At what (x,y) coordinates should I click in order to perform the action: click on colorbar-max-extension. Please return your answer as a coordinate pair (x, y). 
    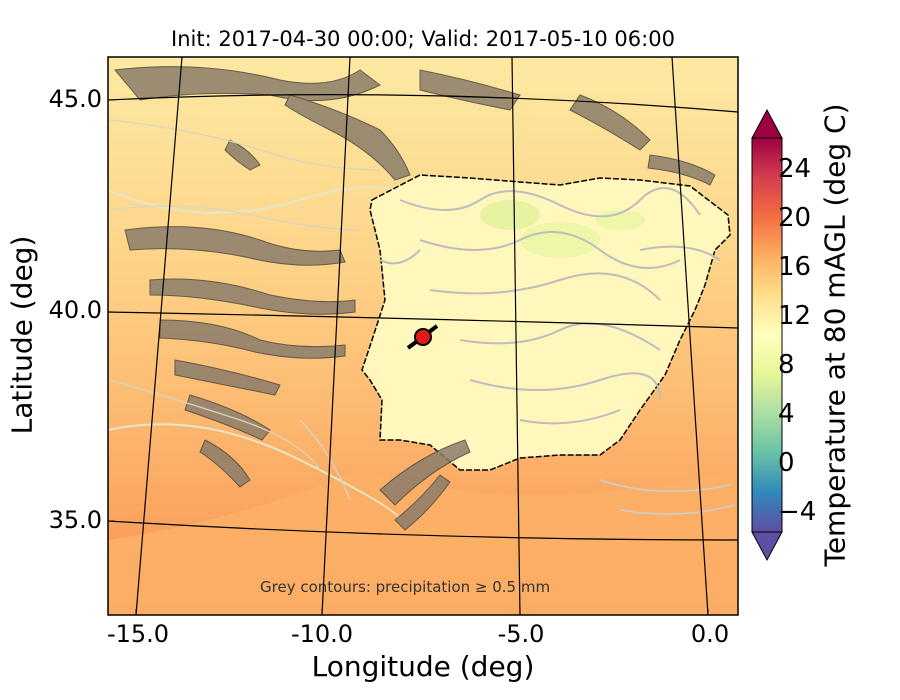
    Looking at the image, I should click on (767, 123).